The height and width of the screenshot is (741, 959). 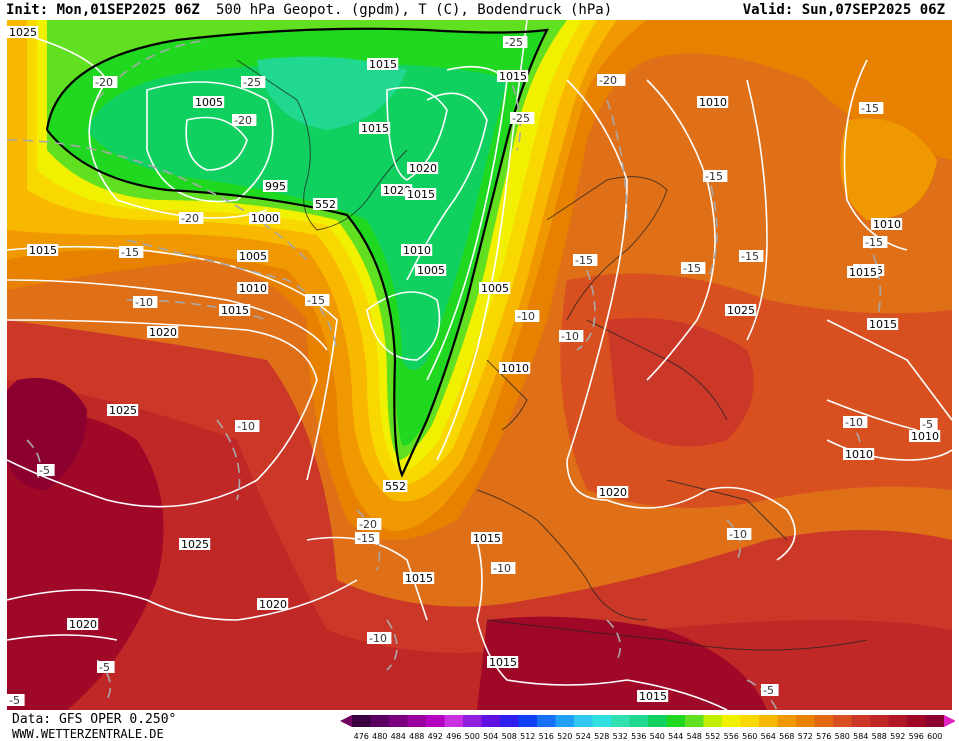 I want to click on legend-tick-label: 536, so click(x=638, y=736).